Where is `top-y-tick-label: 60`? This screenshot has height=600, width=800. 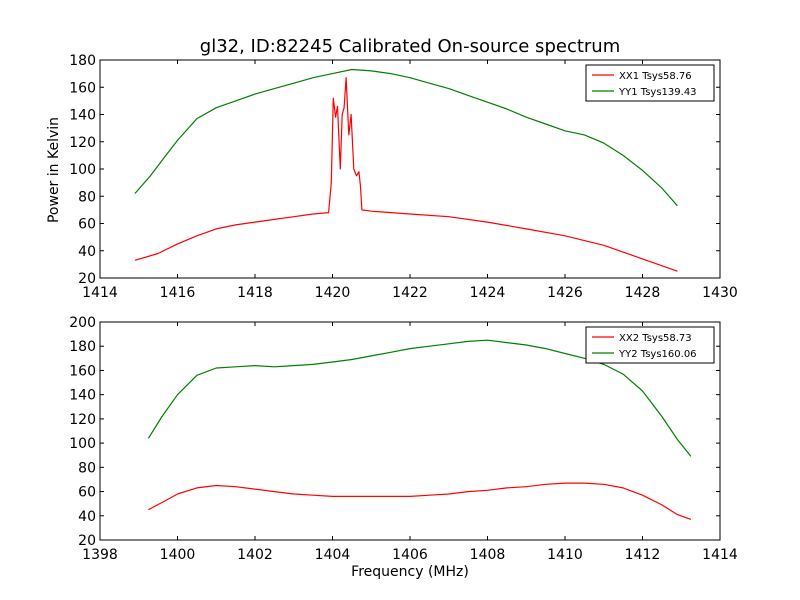 top-y-tick-label: 60 is located at coordinates (87, 225).